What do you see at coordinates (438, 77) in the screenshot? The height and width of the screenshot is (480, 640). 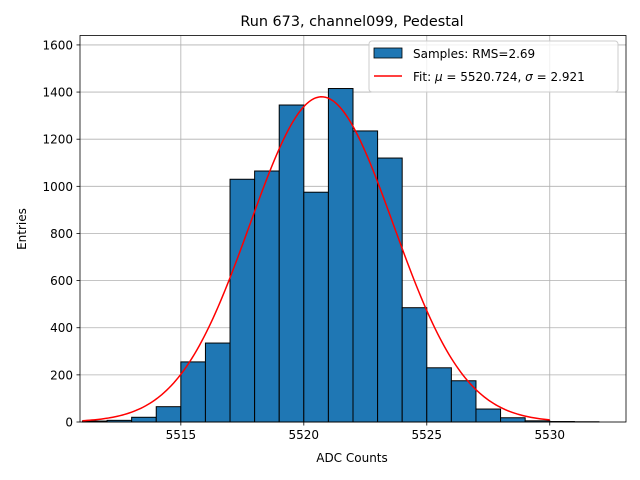 I see `legend-fit-mu-symbol: μ` at bounding box center [438, 77].